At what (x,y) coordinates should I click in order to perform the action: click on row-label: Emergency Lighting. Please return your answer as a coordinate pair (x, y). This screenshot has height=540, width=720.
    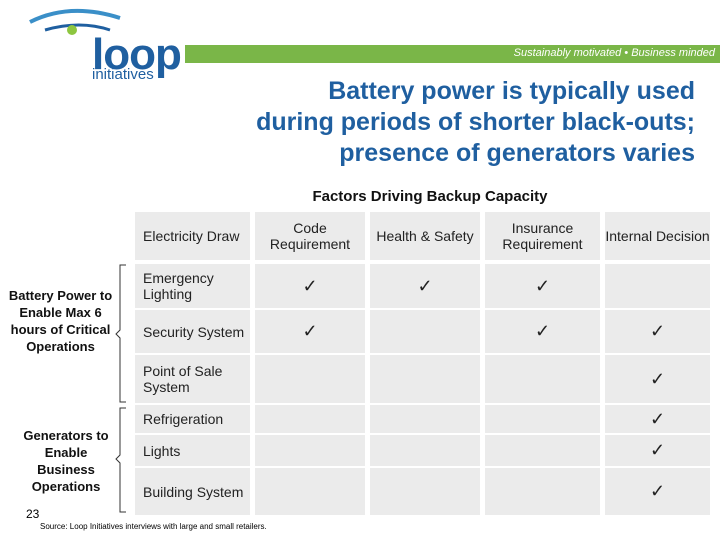
    Looking at the image, I should click on (192, 286).